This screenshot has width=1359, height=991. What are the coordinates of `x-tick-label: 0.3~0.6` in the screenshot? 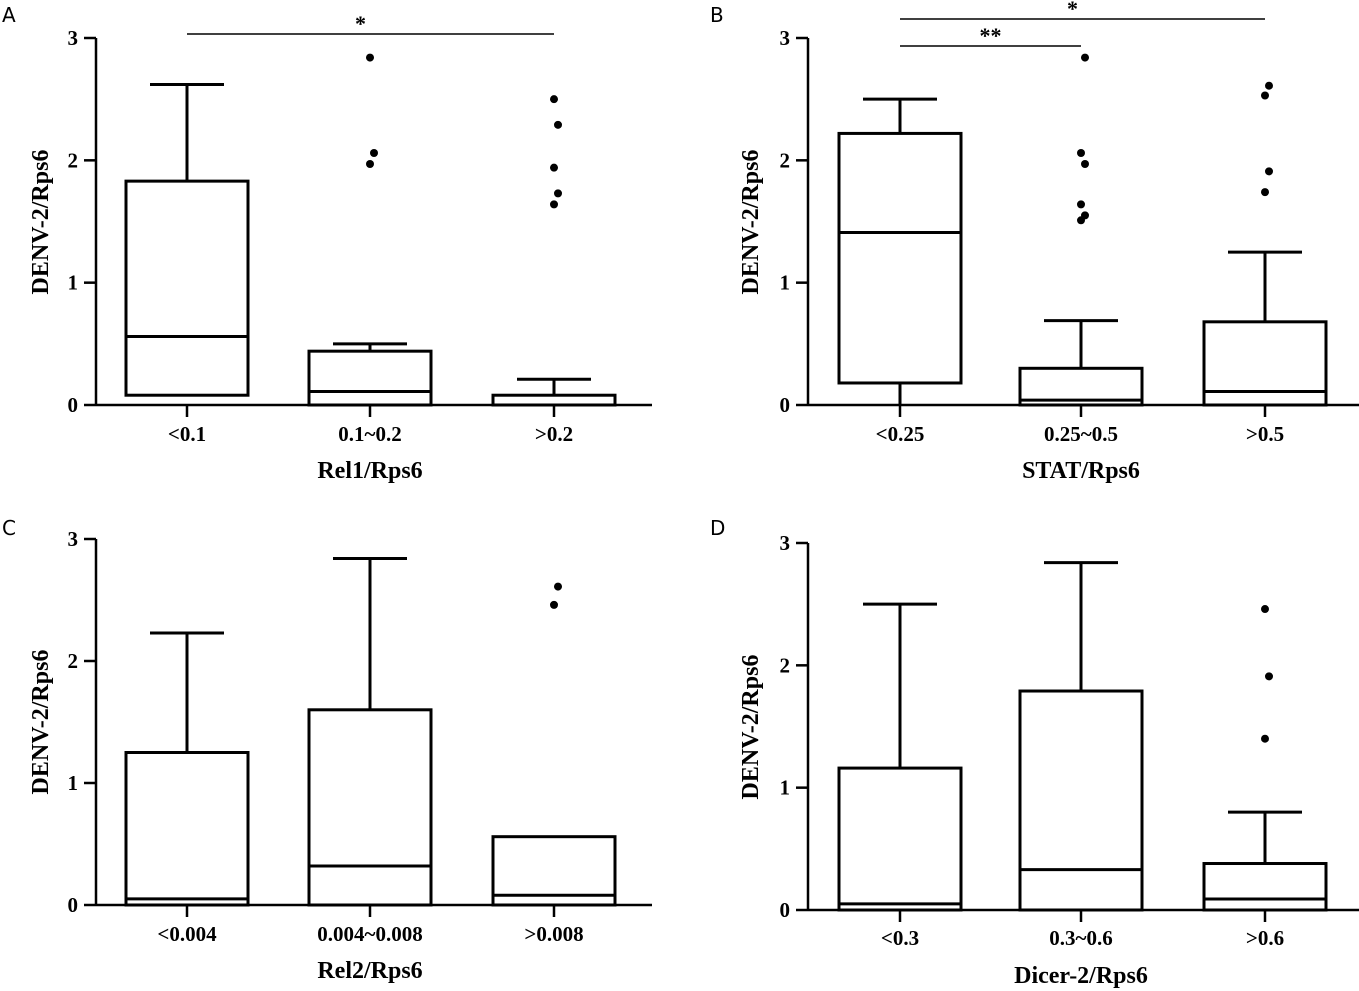 It's located at (1080, 938).